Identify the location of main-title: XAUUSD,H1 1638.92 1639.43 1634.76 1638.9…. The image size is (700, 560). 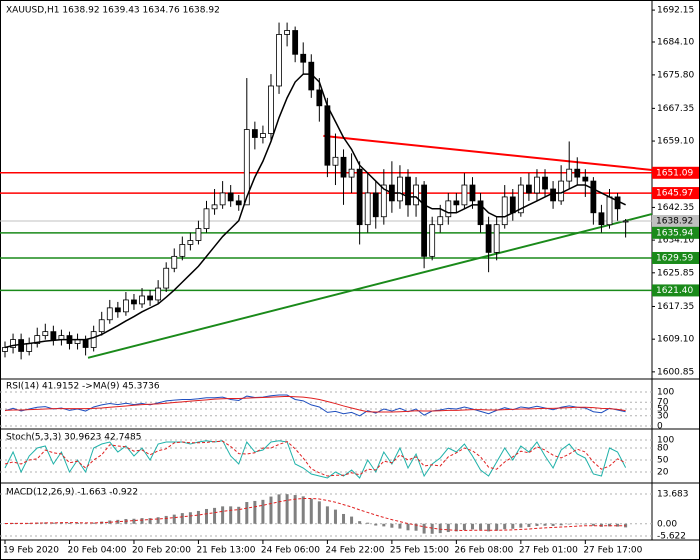
(113, 11).